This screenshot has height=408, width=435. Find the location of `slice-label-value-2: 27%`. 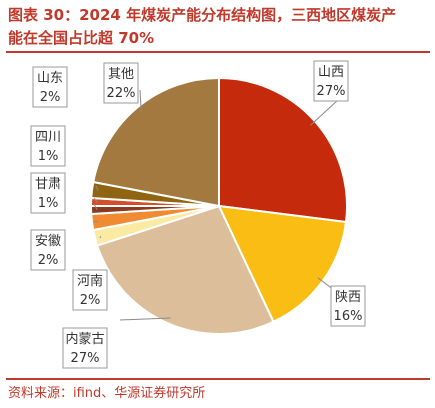

slice-label-value-2: 27% is located at coordinates (85, 358).